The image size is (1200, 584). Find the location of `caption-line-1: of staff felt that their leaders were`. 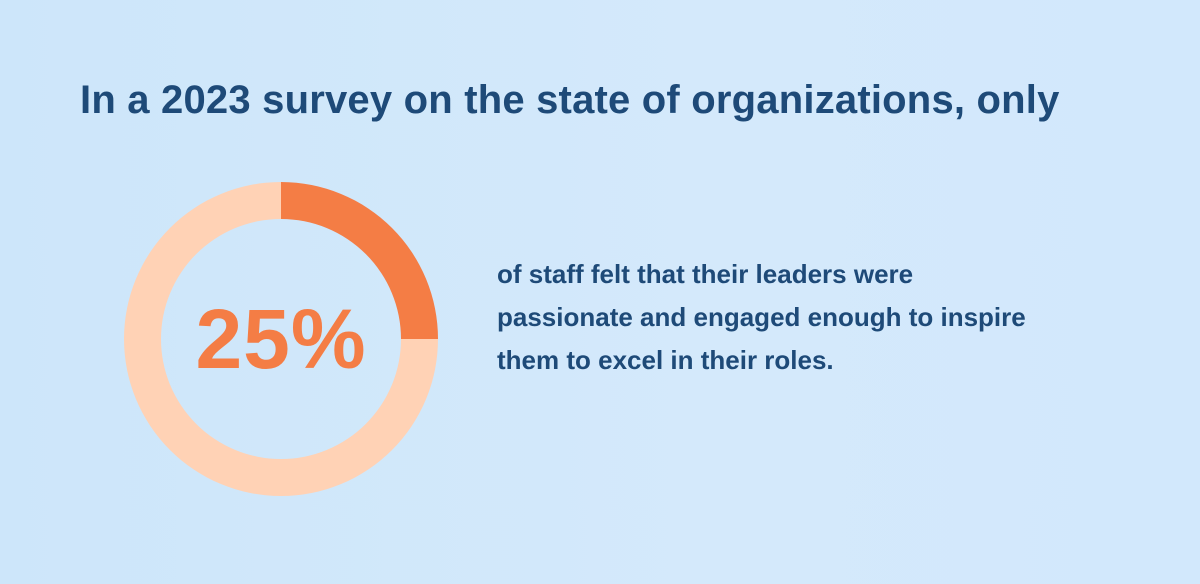

caption-line-1: of staff felt that their leaders were is located at coordinates (705, 274).